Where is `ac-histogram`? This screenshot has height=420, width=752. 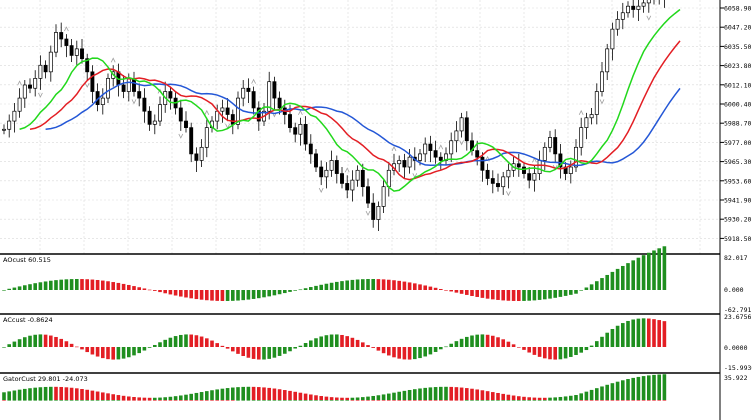
ac-histogram is located at coordinates (334, 339).